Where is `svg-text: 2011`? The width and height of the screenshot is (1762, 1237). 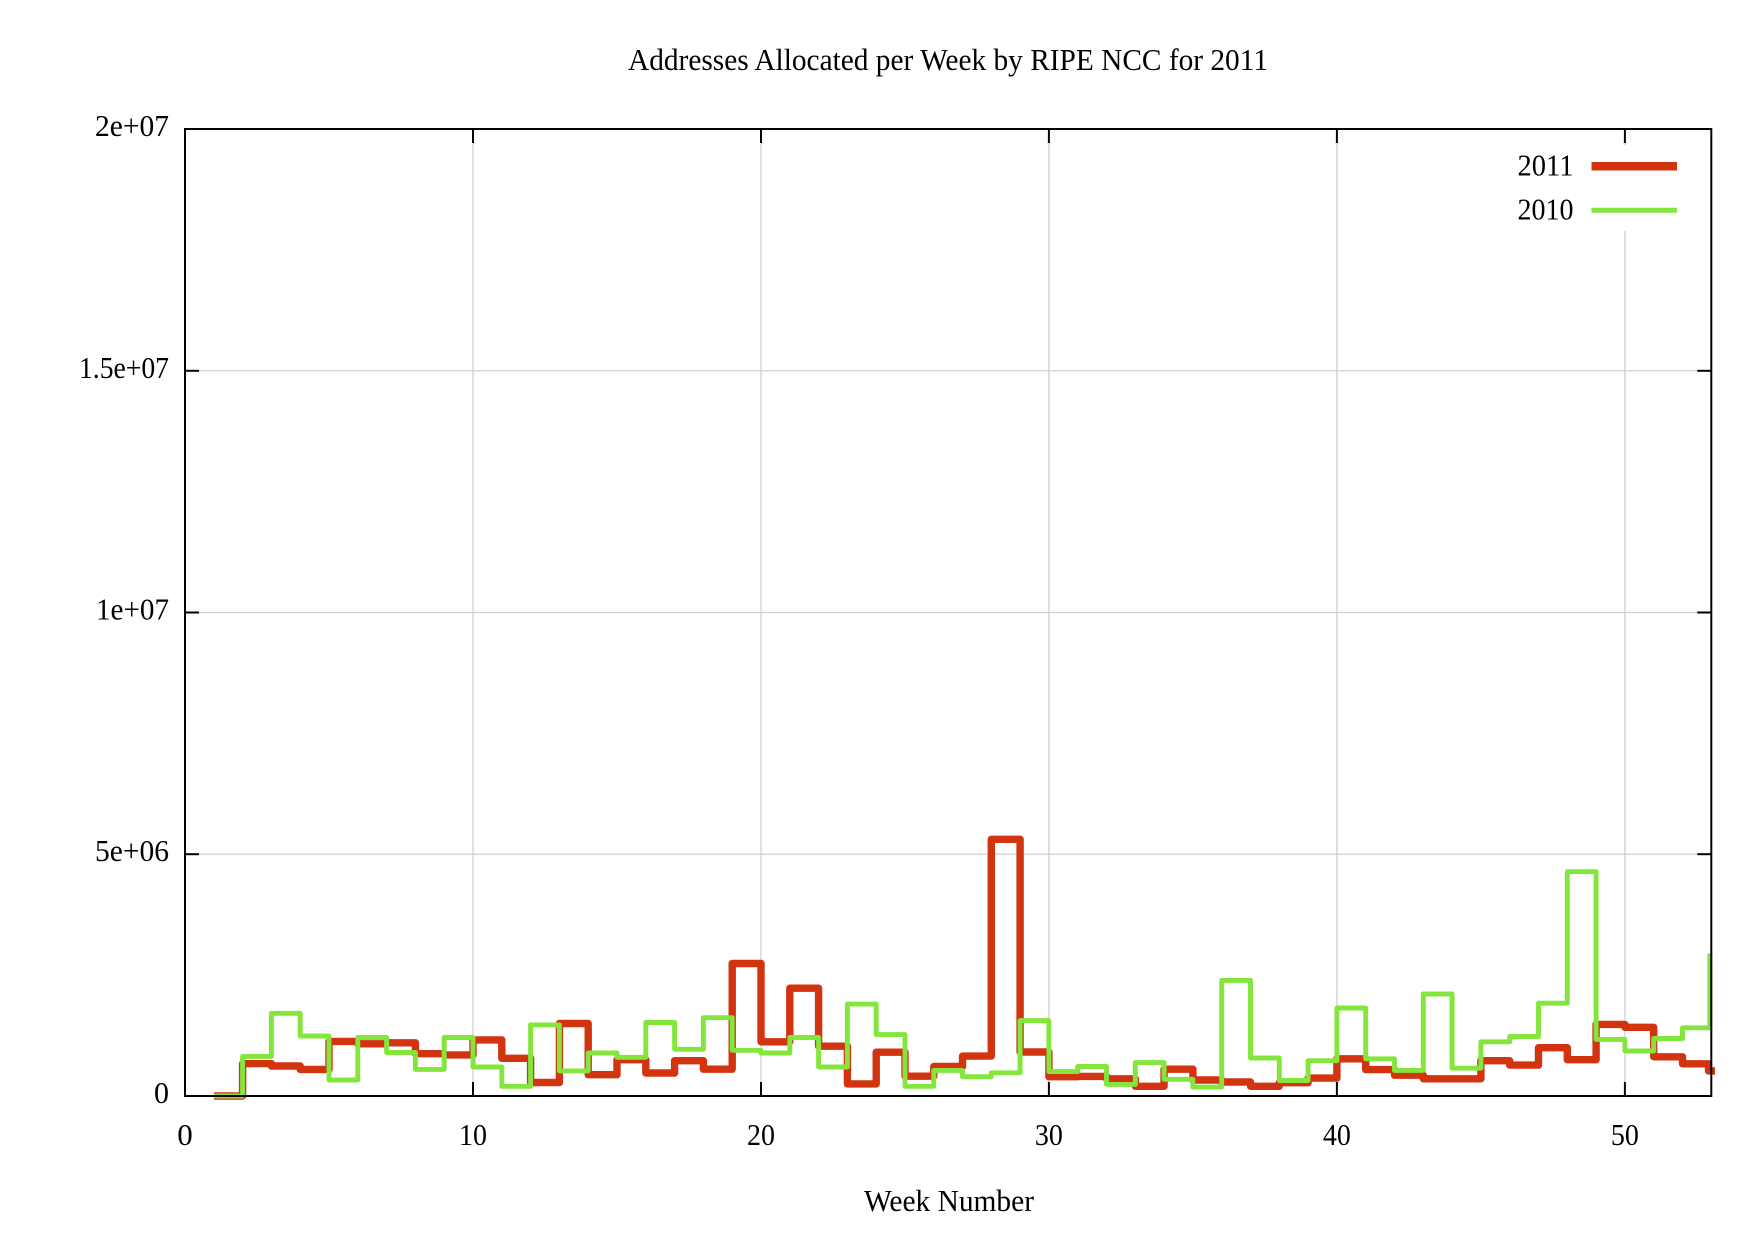 svg-text: 2011 is located at coordinates (1546, 165).